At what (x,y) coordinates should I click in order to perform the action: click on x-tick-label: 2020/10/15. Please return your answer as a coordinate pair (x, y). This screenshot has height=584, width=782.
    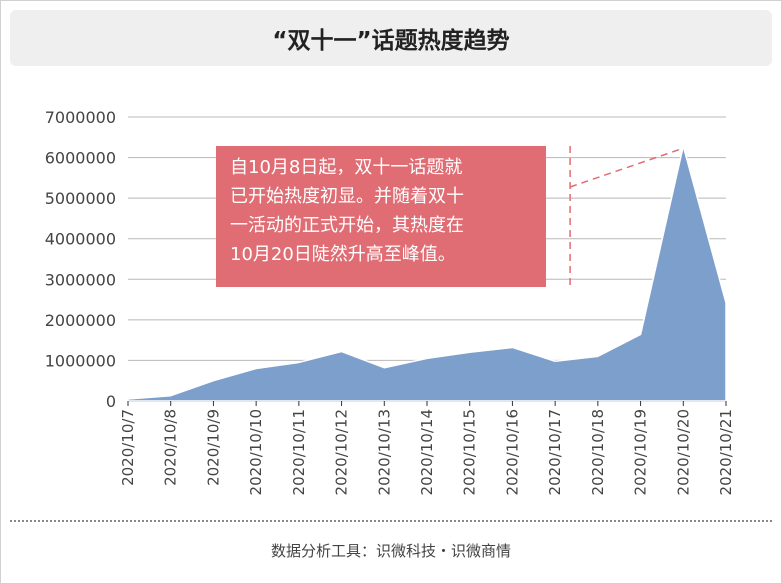
    Looking at the image, I should click on (470, 452).